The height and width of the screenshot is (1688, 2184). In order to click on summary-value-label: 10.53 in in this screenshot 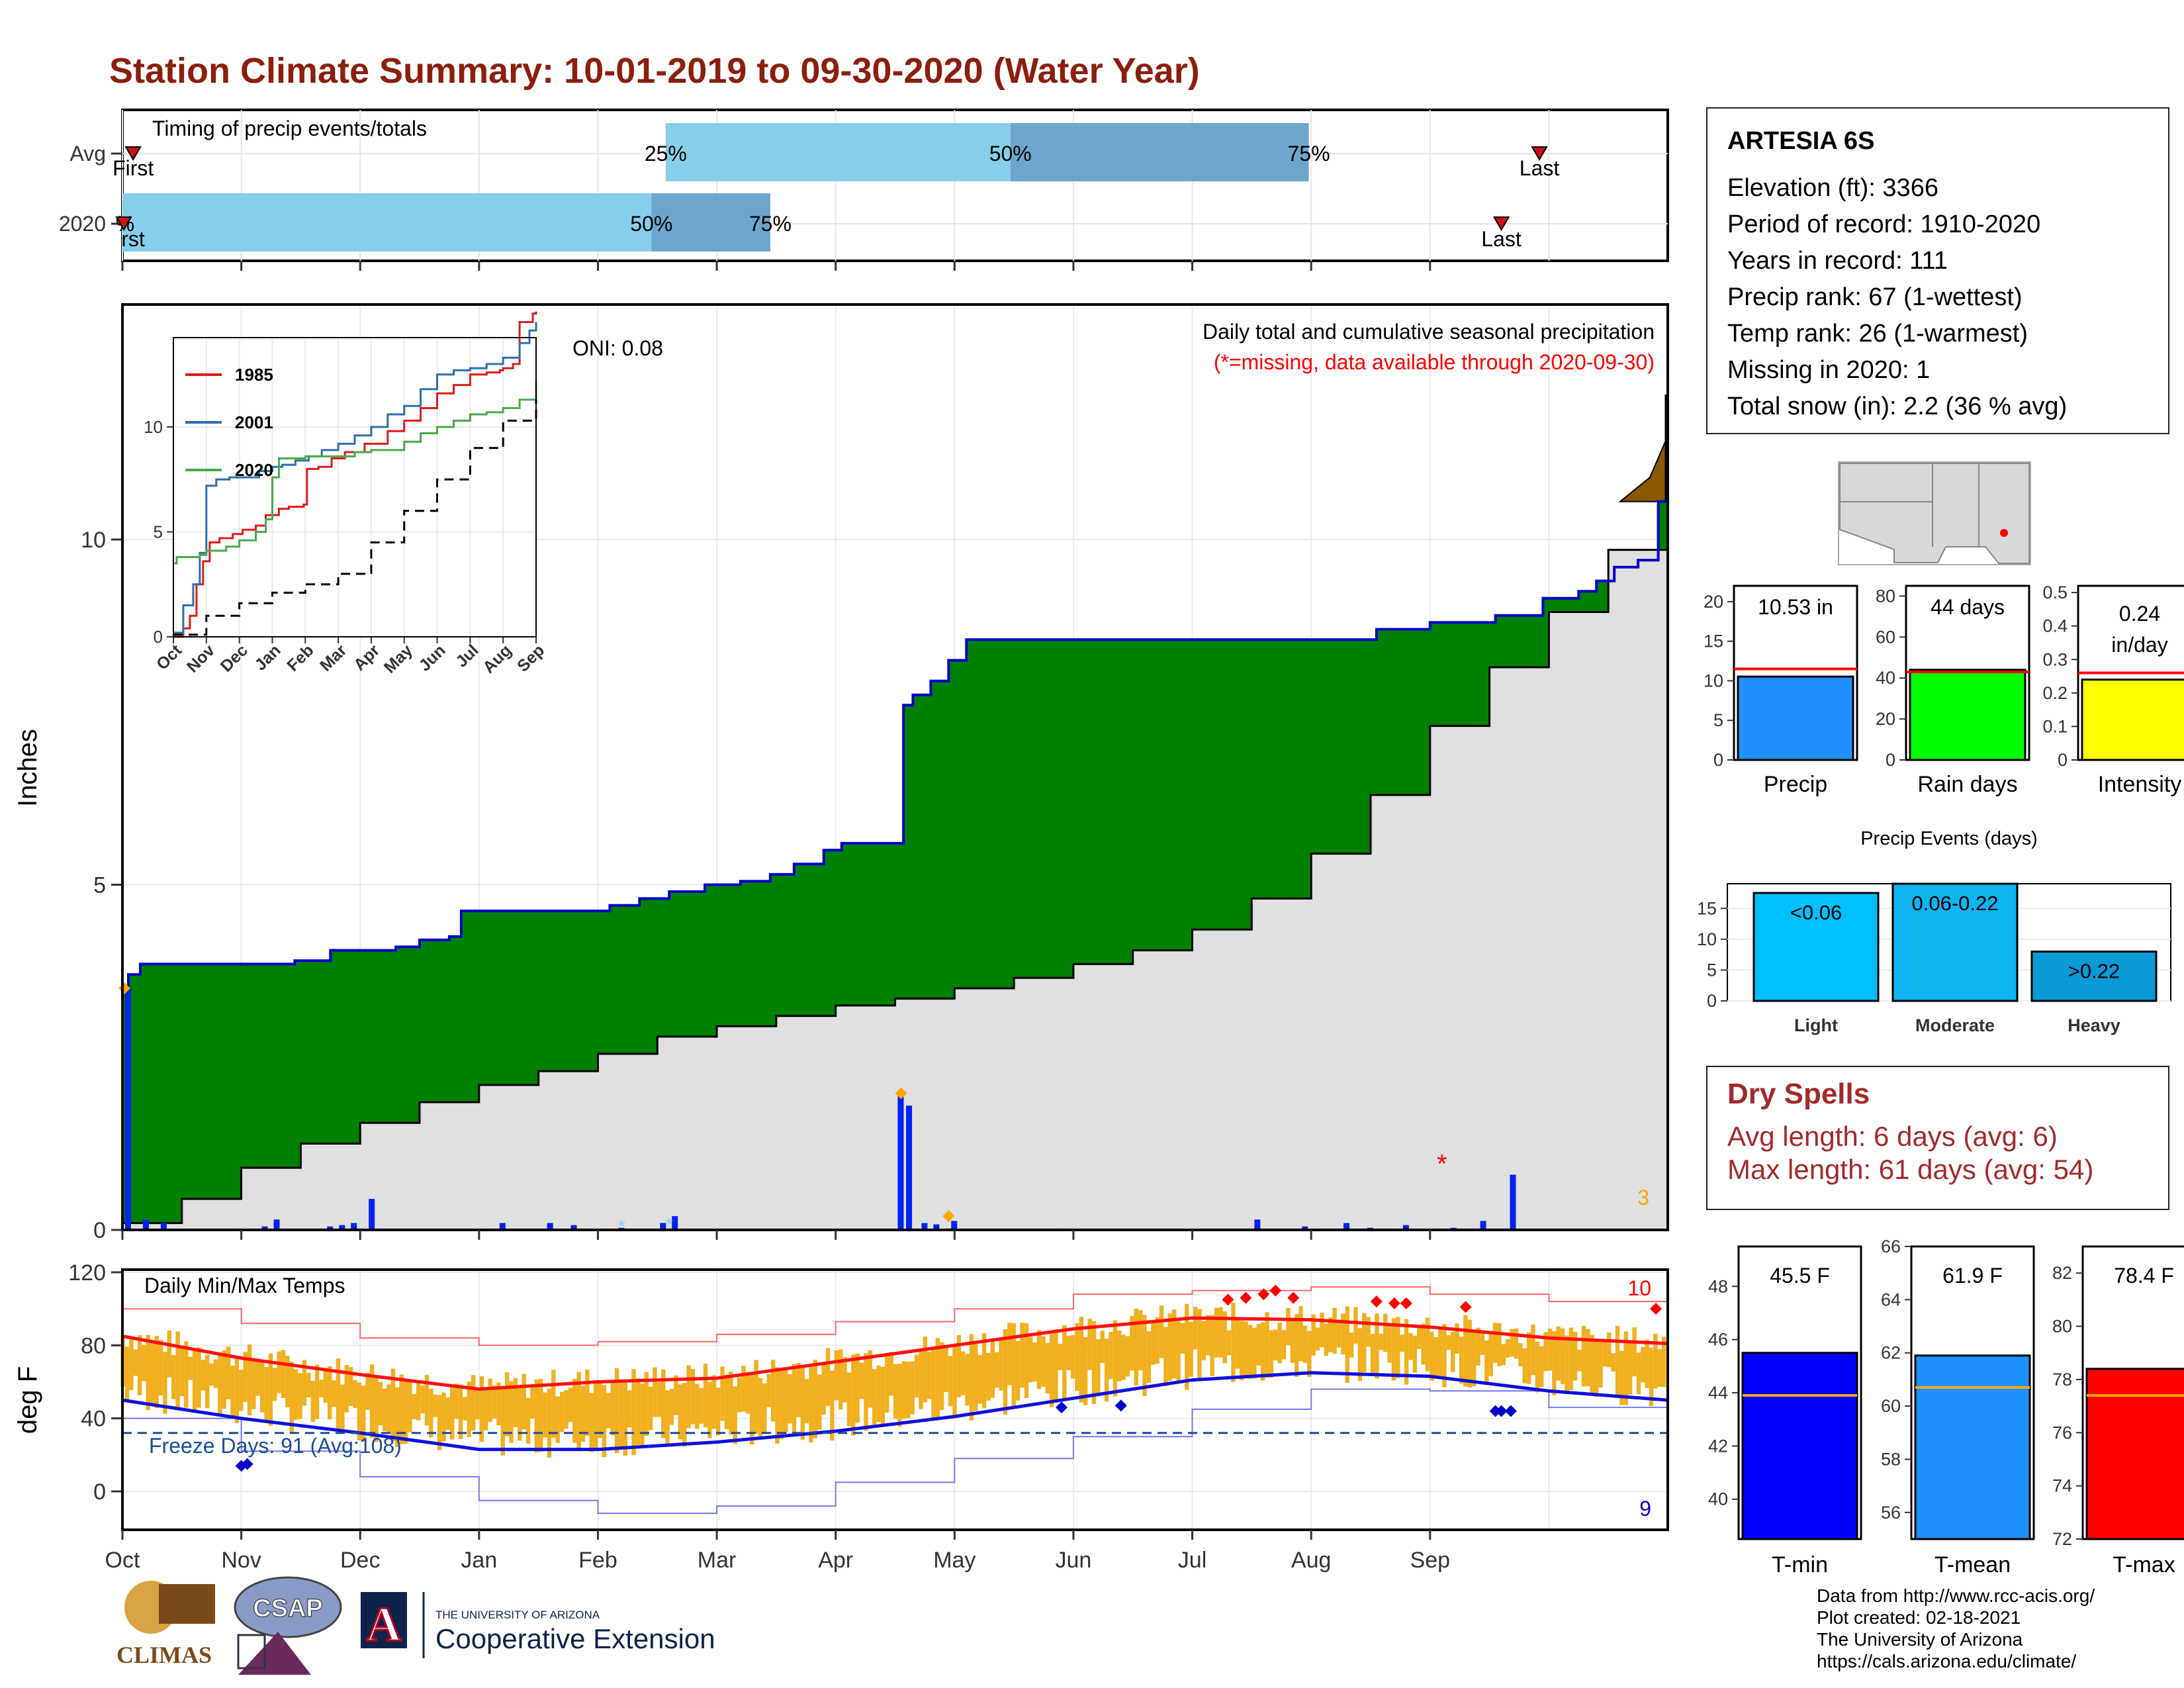, I will do `click(1795, 607)`.